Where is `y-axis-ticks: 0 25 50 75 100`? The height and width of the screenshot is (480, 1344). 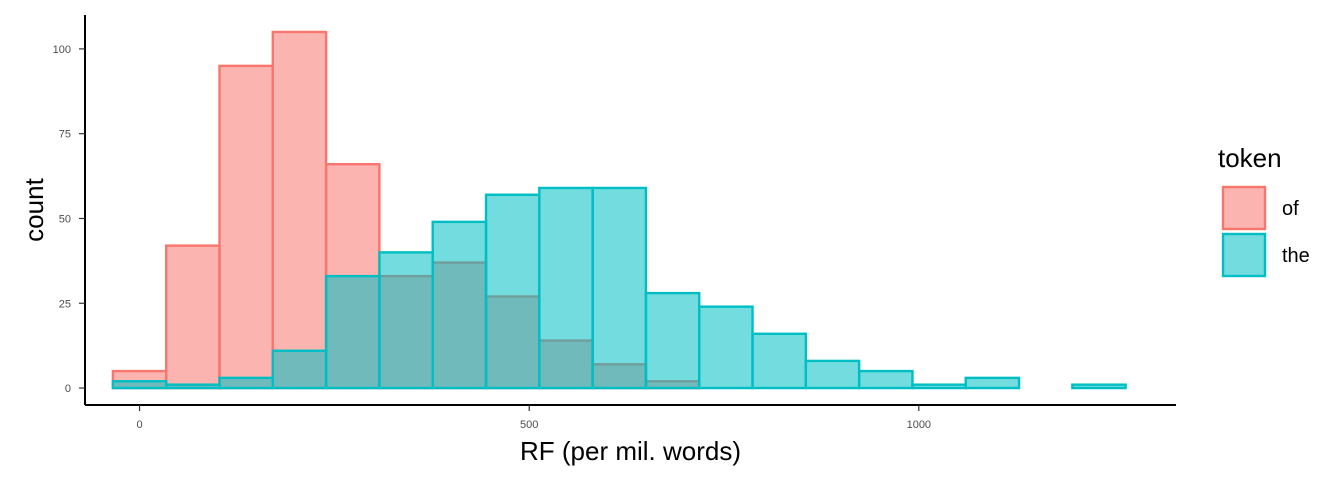 y-axis-ticks: 0 25 50 75 100 is located at coordinates (69, 219).